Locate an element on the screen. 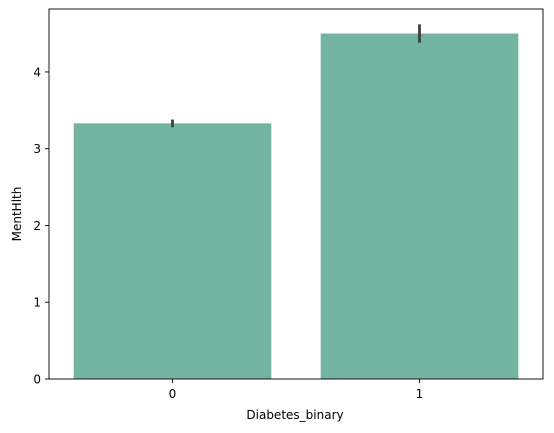 The image size is (554, 433). x-tick-label: 1 is located at coordinates (420, 394).